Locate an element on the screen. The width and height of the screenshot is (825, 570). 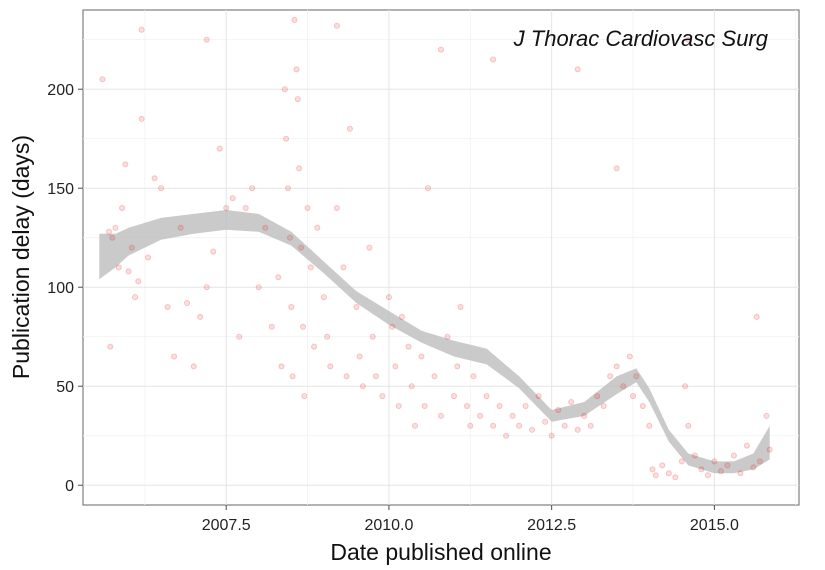
y-tick-label: 100 is located at coordinates (60, 288).